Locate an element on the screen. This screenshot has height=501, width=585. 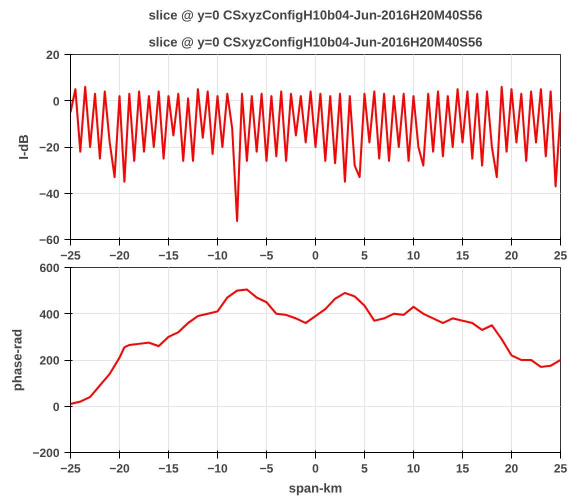
y-tick-label: −20 is located at coordinates (49, 147).